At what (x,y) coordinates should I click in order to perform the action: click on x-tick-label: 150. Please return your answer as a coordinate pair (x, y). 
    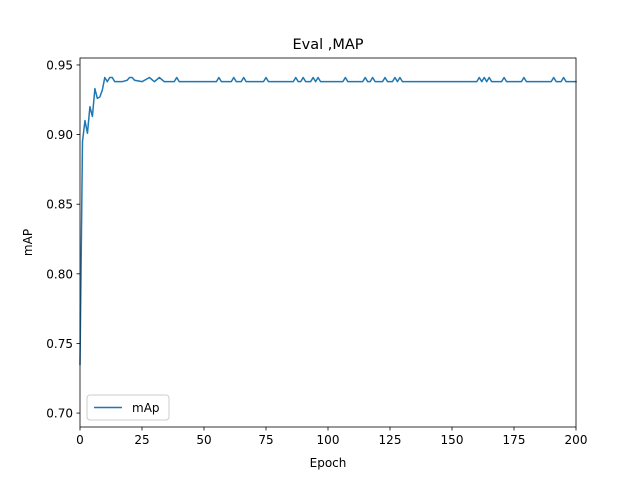
    Looking at the image, I should click on (452, 440).